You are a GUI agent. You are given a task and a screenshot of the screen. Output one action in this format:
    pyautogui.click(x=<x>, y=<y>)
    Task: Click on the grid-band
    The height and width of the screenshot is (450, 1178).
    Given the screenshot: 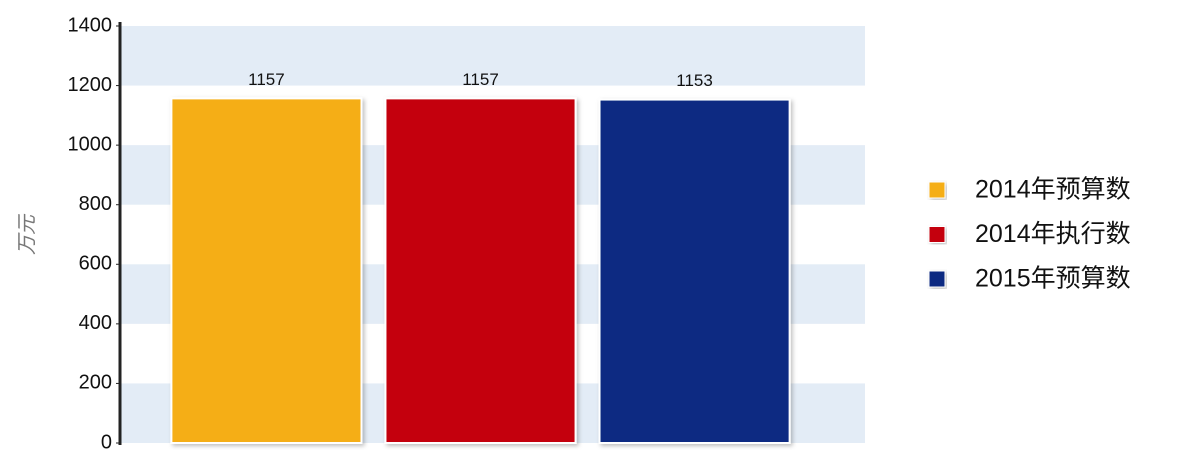 What is the action you would take?
    pyautogui.click(x=492, y=56)
    